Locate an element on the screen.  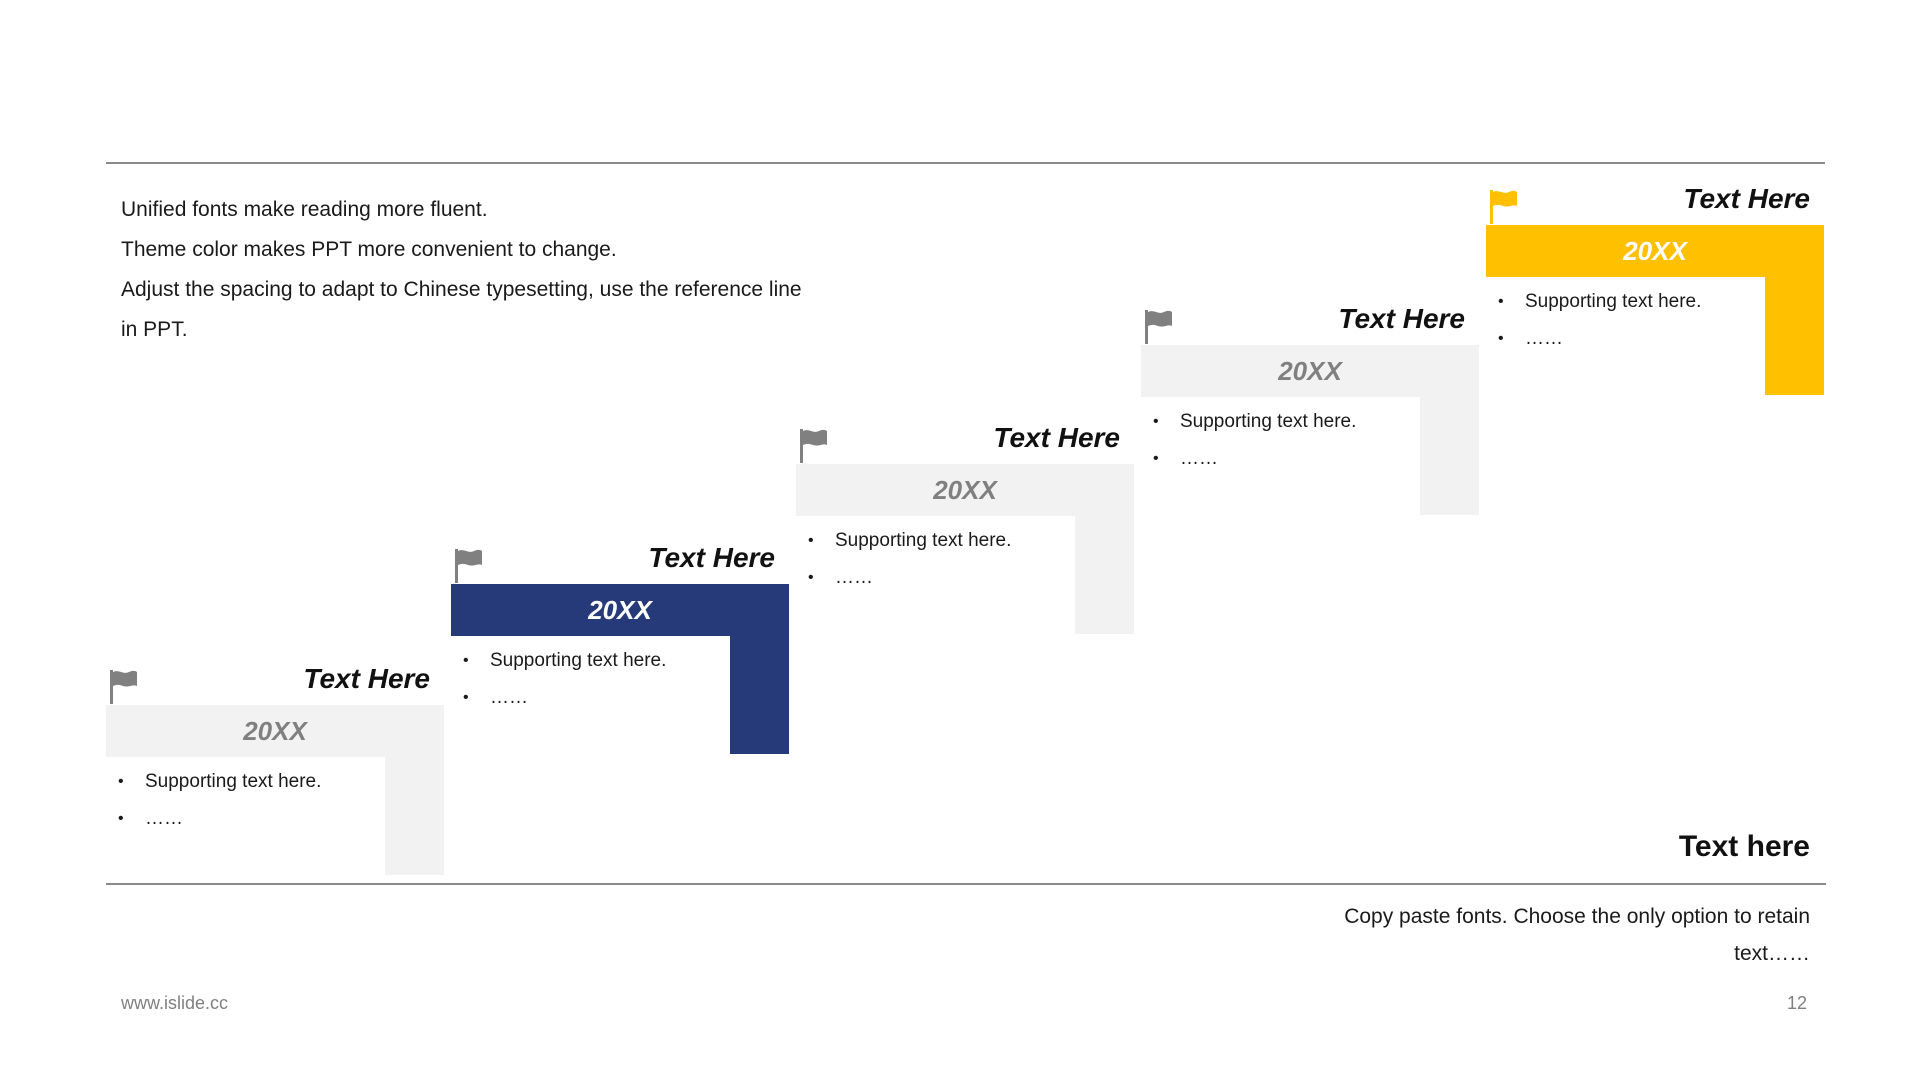
footer-title: Text here is located at coordinates (1744, 846).